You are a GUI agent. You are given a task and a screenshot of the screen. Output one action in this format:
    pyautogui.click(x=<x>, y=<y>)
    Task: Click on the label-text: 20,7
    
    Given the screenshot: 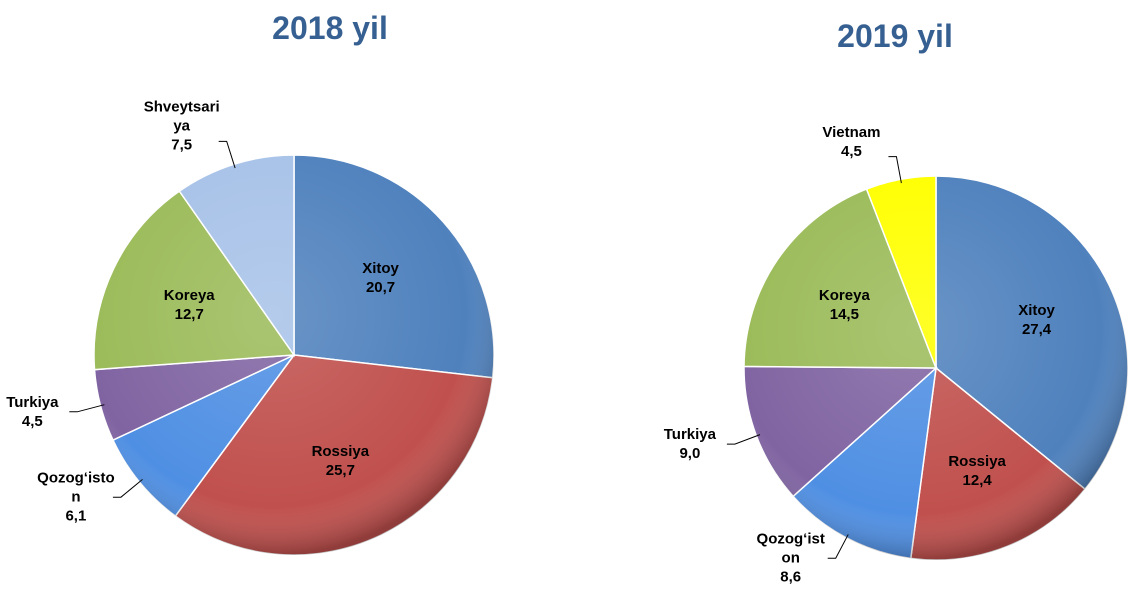 What is the action you would take?
    pyautogui.click(x=380, y=287)
    